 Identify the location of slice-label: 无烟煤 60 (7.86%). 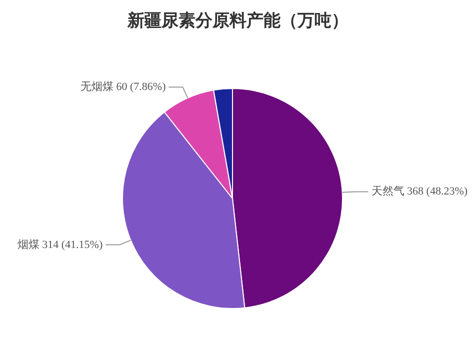
(123, 87).